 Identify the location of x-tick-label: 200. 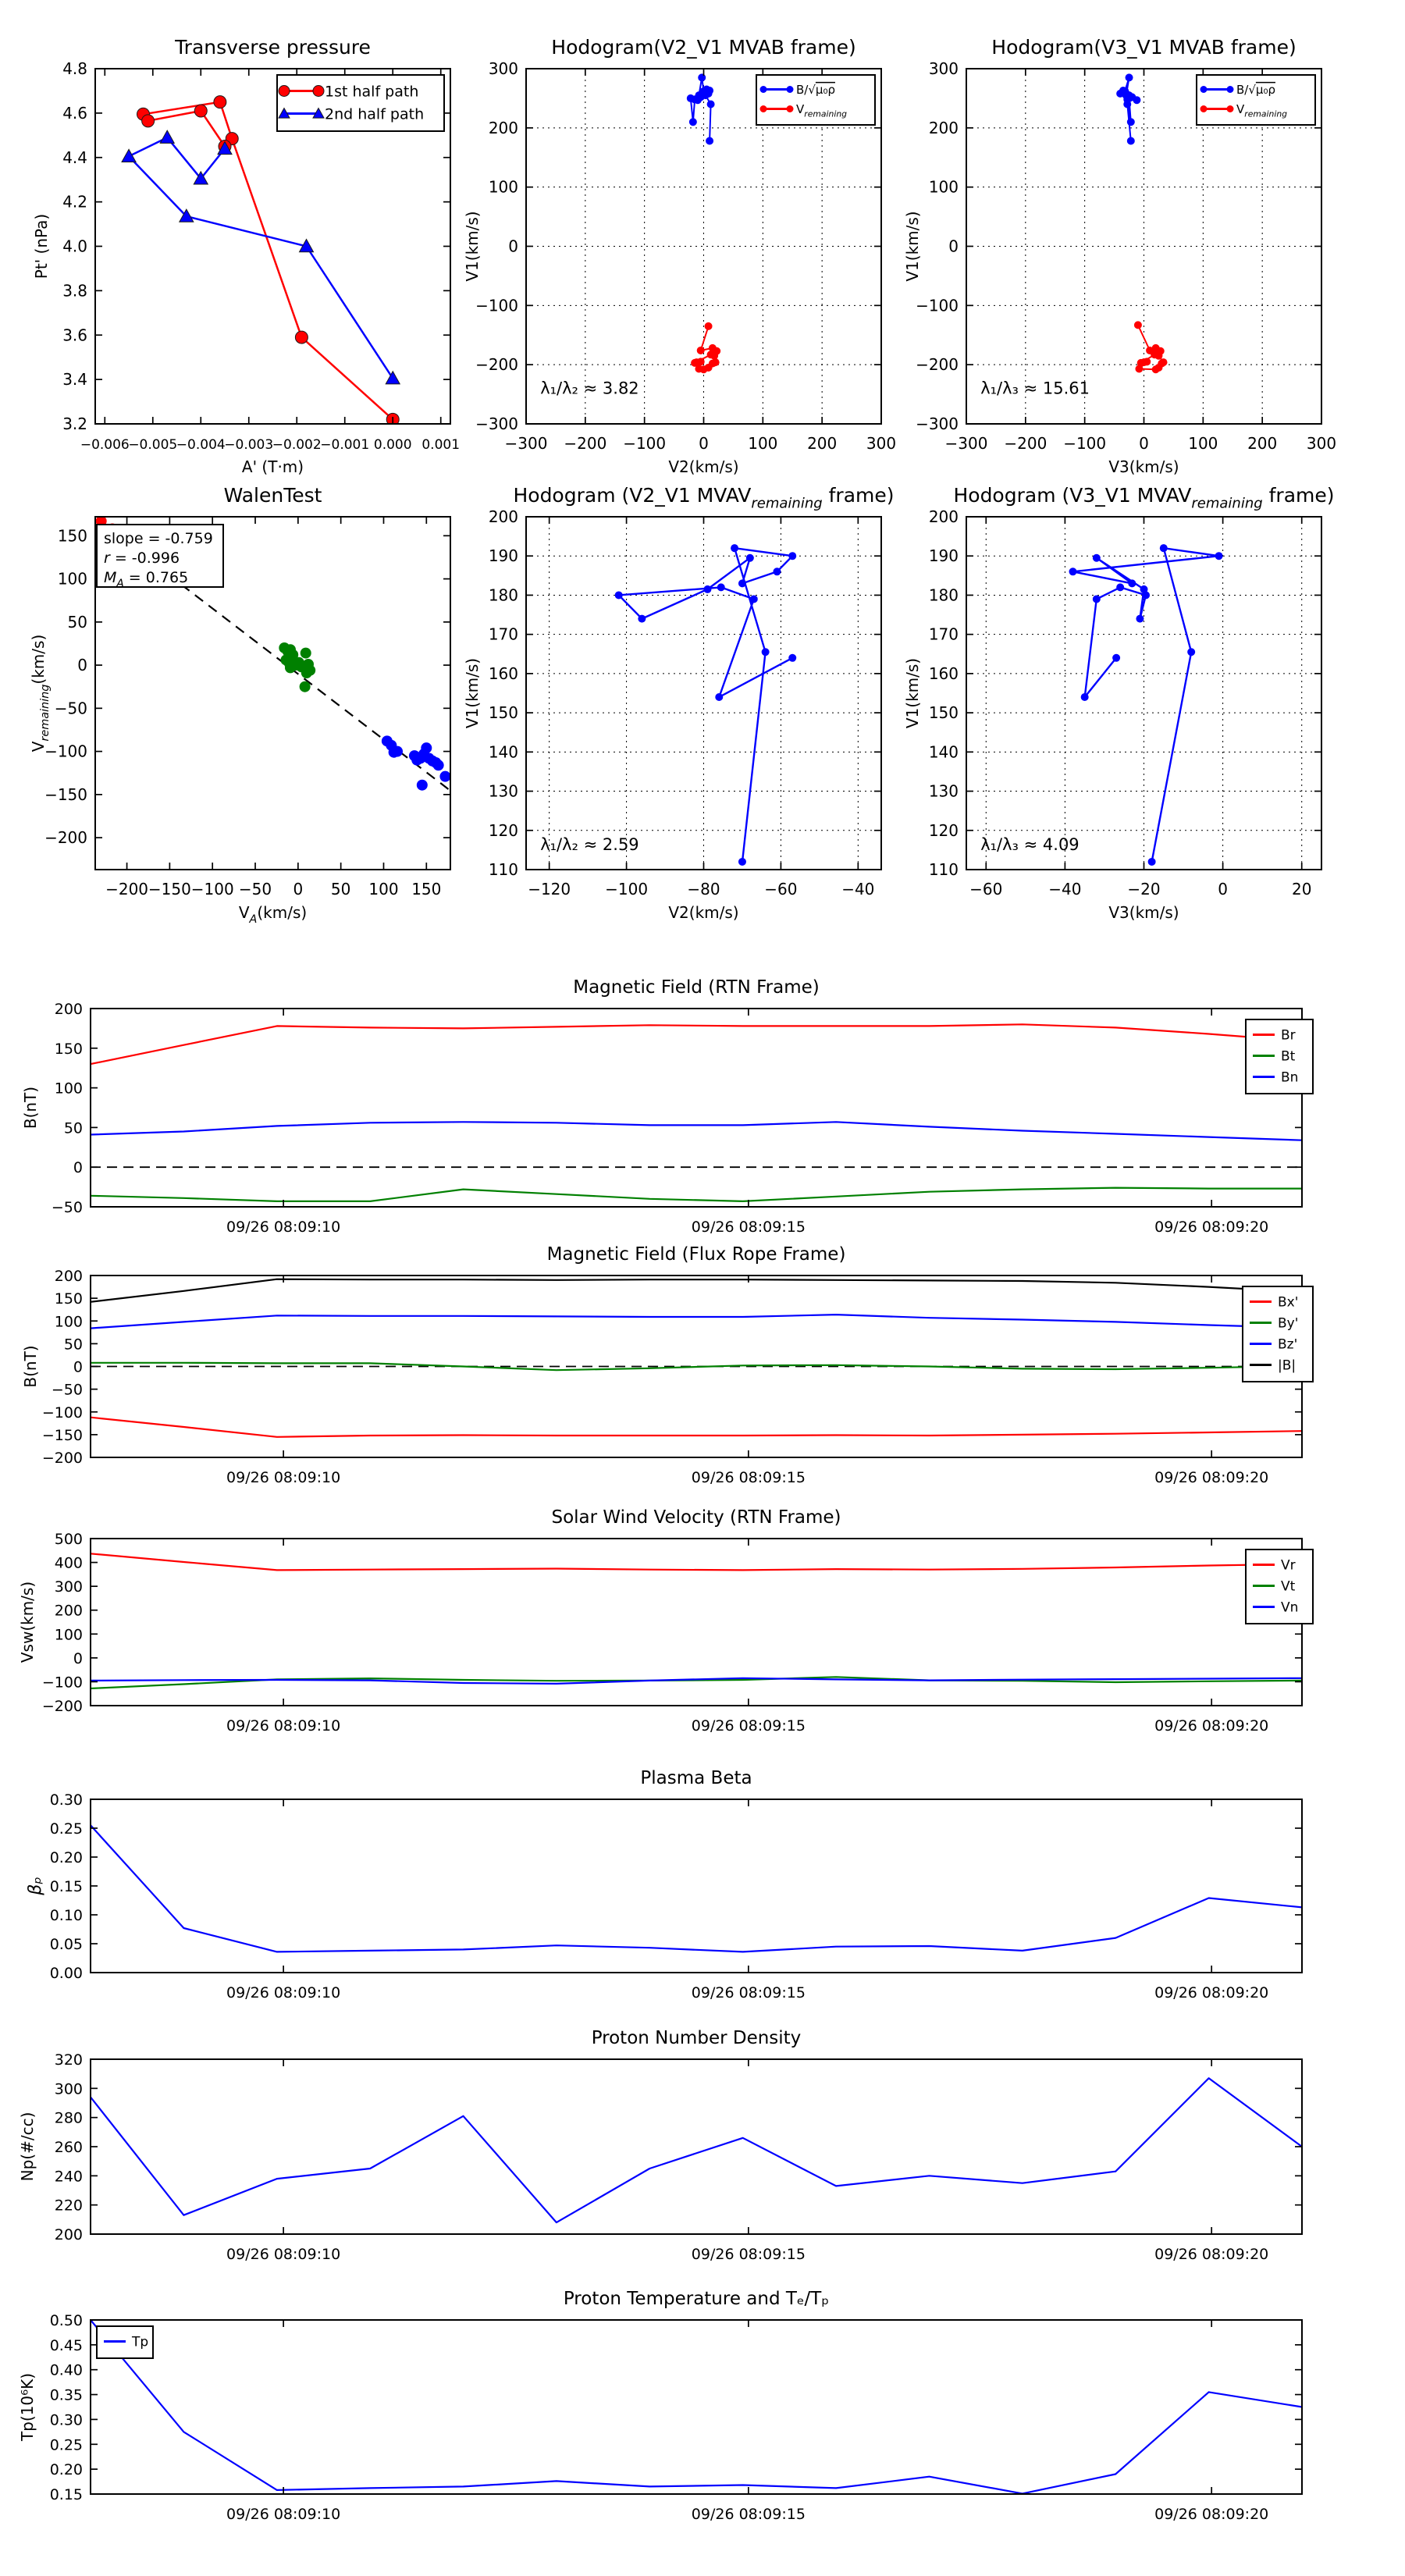
(1262, 444).